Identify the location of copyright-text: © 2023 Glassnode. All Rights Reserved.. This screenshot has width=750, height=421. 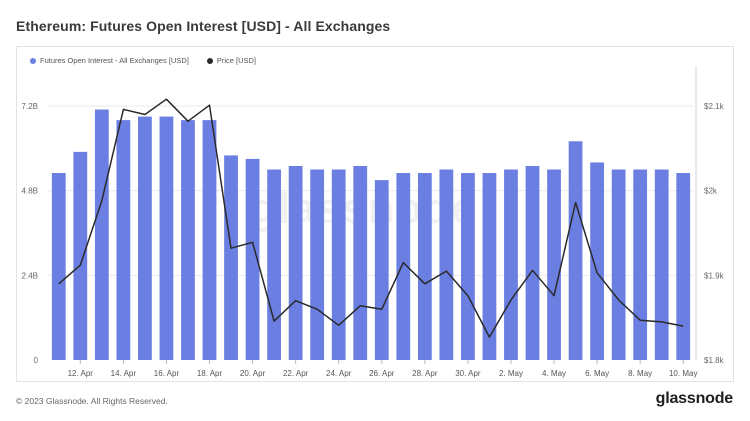
(92, 401).